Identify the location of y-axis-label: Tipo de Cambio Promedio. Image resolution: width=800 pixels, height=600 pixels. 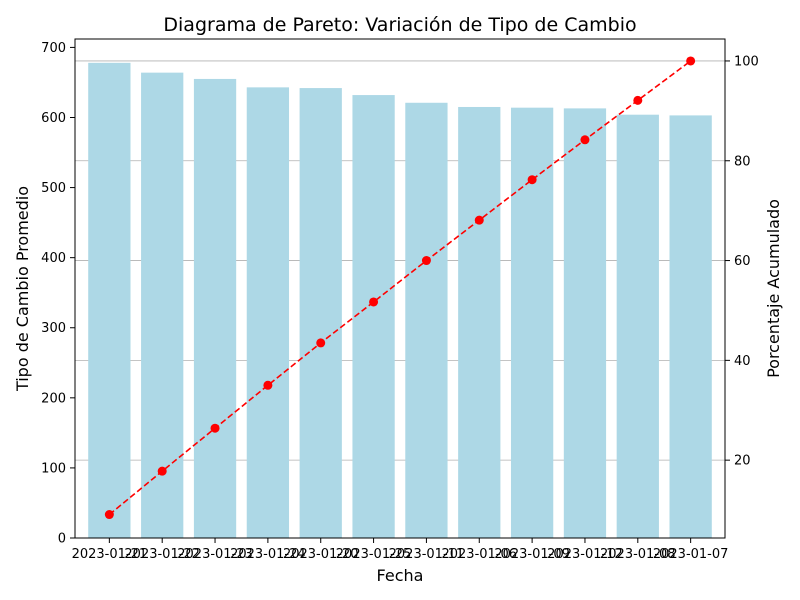
(22, 289).